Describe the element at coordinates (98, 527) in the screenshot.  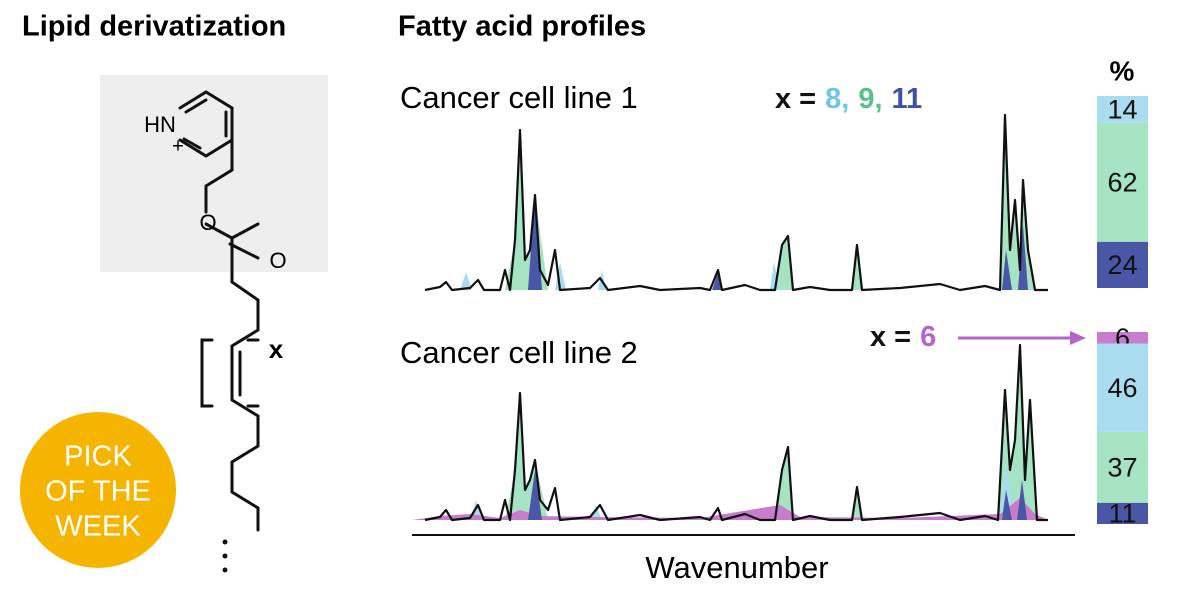
I see `badge-text: WEEK` at that location.